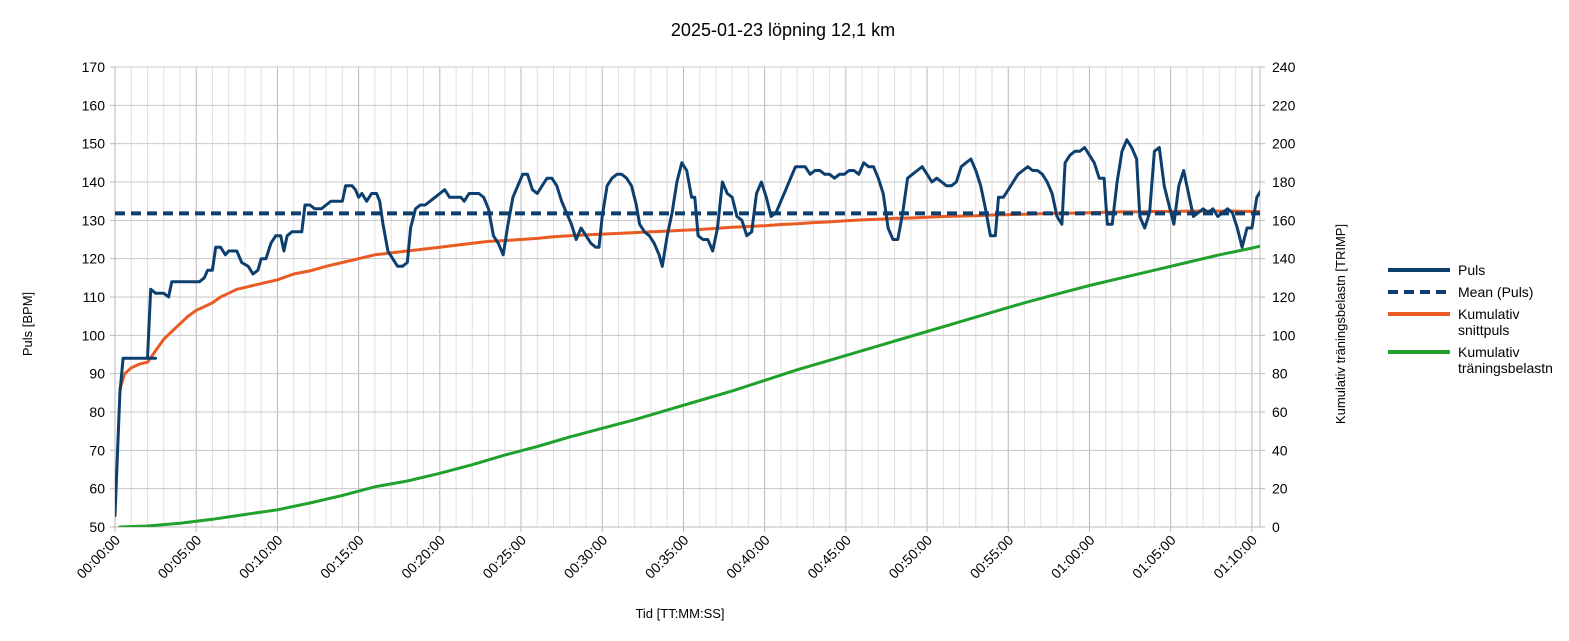 The height and width of the screenshot is (641, 1569). Describe the element at coordinates (97, 374) in the screenshot. I see `y-tick-label: 90` at that location.